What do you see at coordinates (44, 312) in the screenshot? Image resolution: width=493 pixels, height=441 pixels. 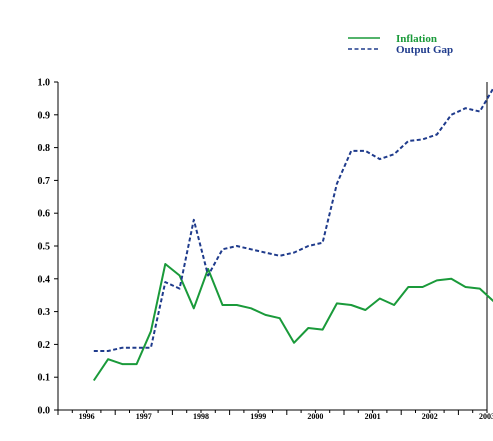 I see `y-tick-label: 0.3` at bounding box center [44, 312].